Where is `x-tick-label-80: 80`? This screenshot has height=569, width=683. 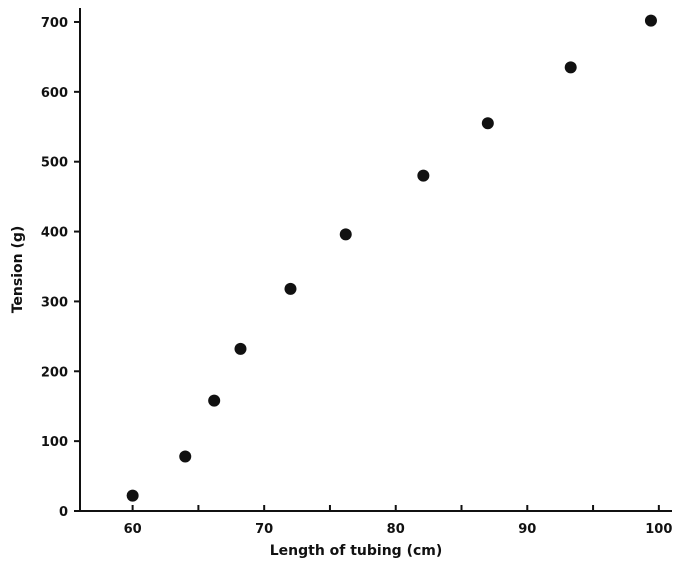
x-tick-label-80: 80 is located at coordinates (396, 529).